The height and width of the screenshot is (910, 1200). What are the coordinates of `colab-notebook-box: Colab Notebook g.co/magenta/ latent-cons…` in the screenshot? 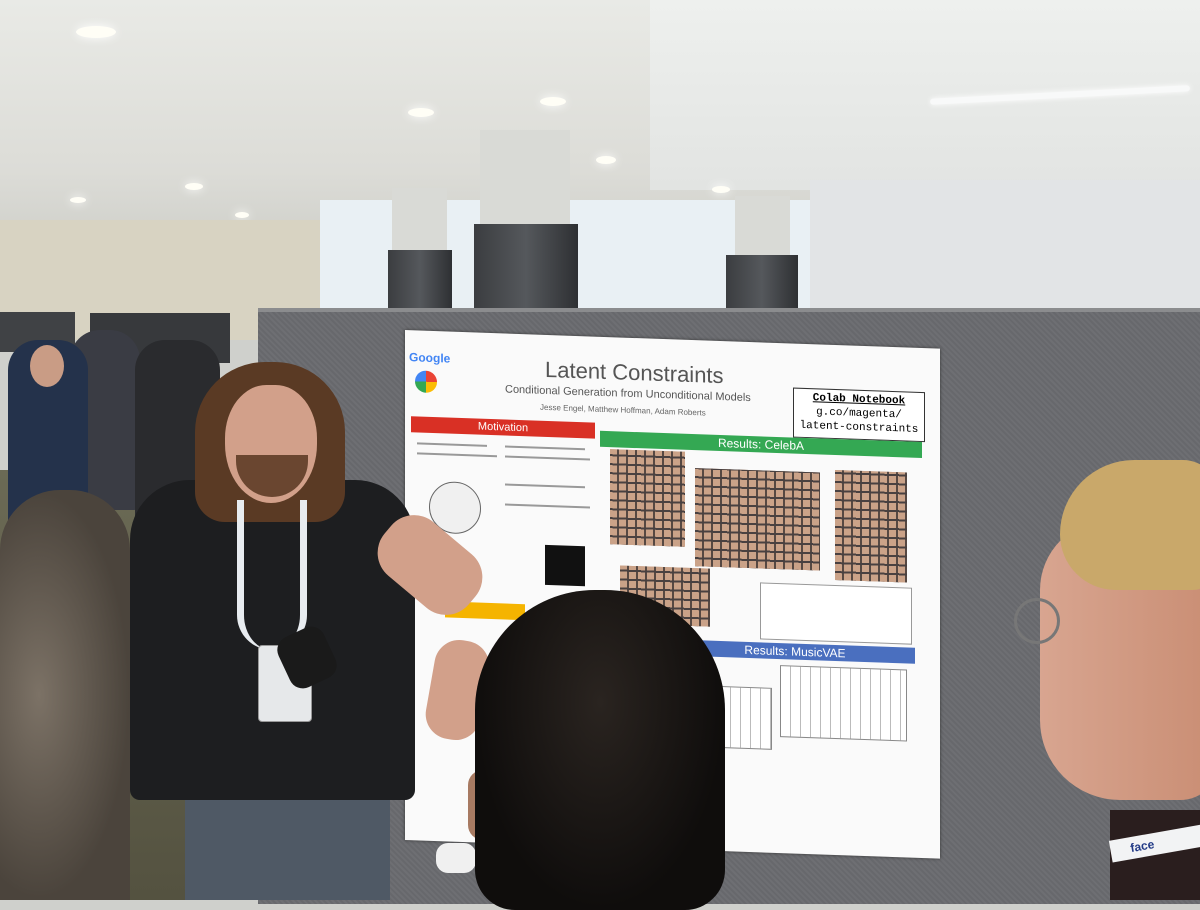 It's located at (859, 415).